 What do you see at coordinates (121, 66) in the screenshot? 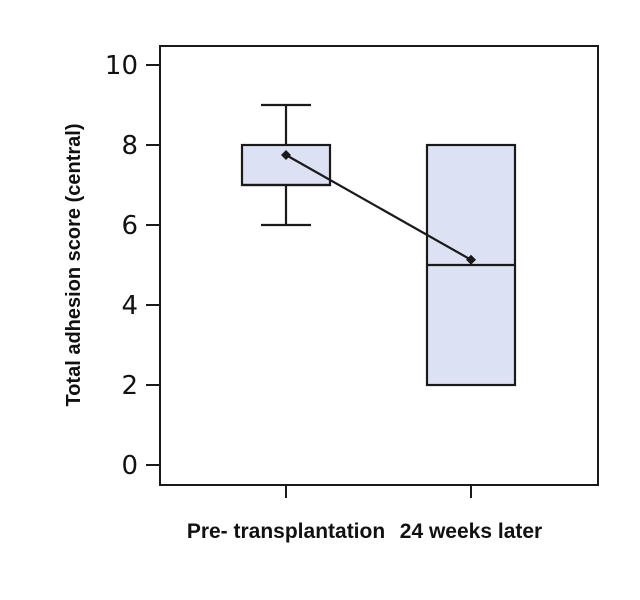
I see `y-tick-label: 10` at bounding box center [121, 66].